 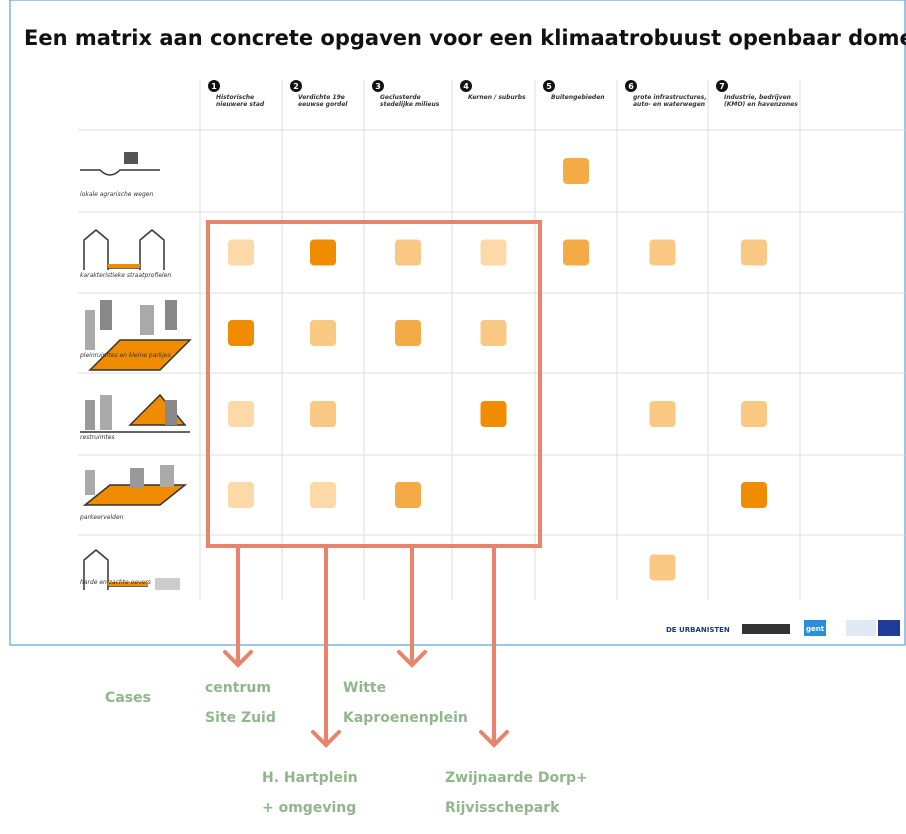 What do you see at coordinates (125, 275) in the screenshot?
I see `row-label: karakteristieke straatprofielen` at bounding box center [125, 275].